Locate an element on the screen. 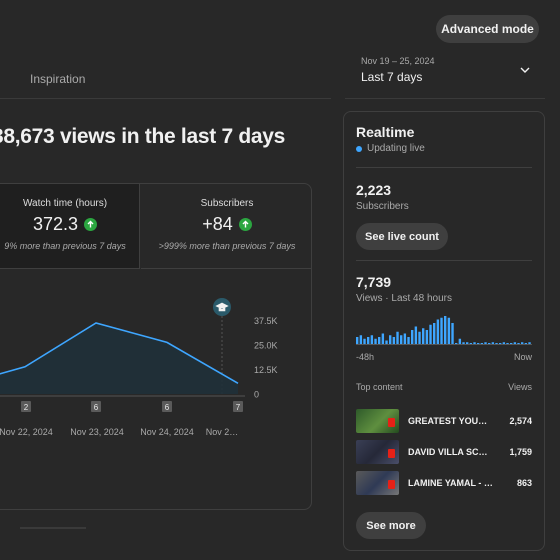 The width and height of the screenshot is (560, 560). metric-value: 372.3 is located at coordinates (55, 224).